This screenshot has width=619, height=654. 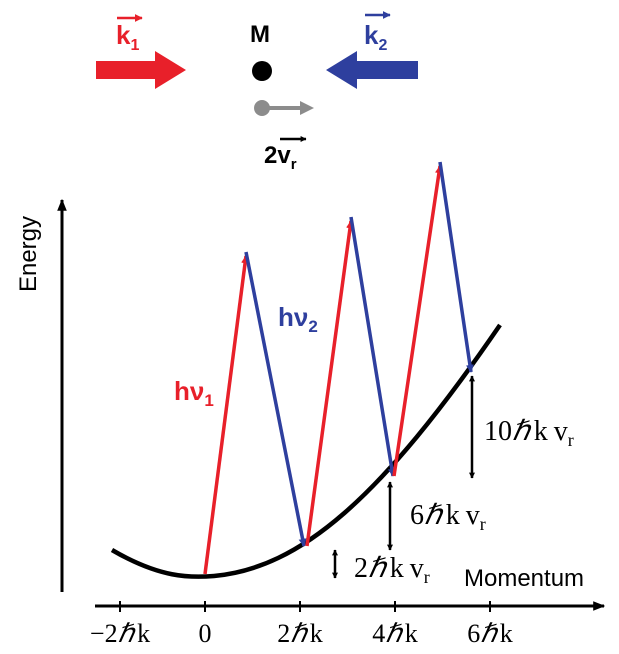 What do you see at coordinates (307, 108) in the screenshot?
I see `recoil-arrow-head` at bounding box center [307, 108].